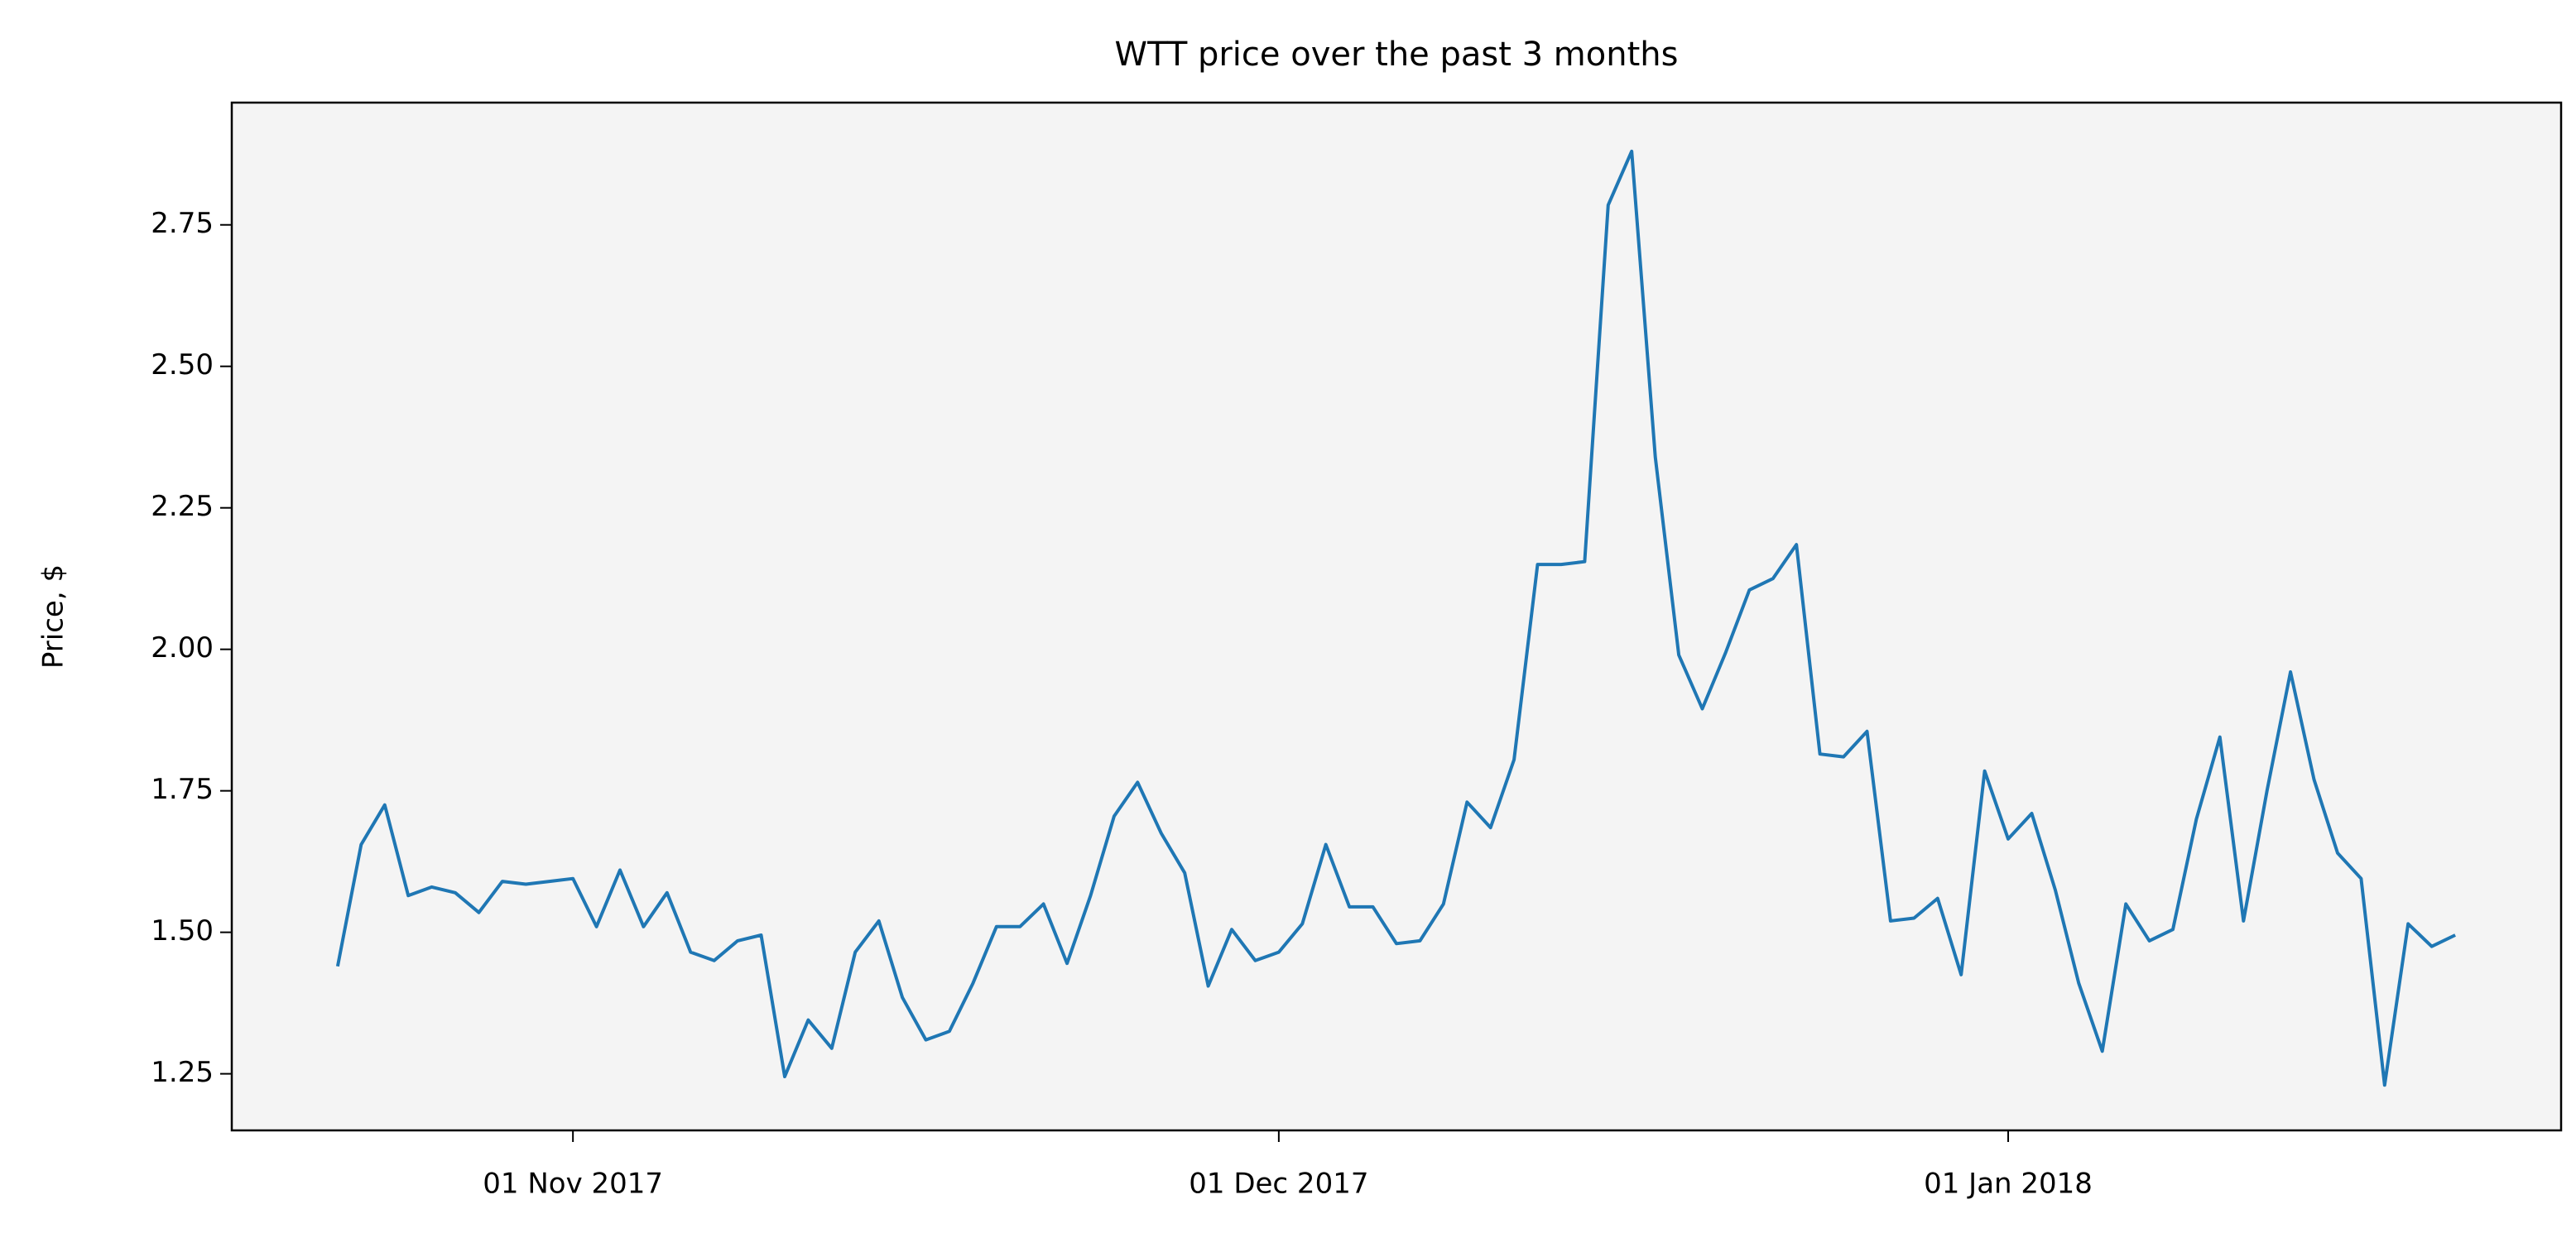 Image resolution: width=2576 pixels, height=1233 pixels. Describe the element at coordinates (1278, 1184) in the screenshot. I see `x-tick-label: 01 Dec 2017` at that location.